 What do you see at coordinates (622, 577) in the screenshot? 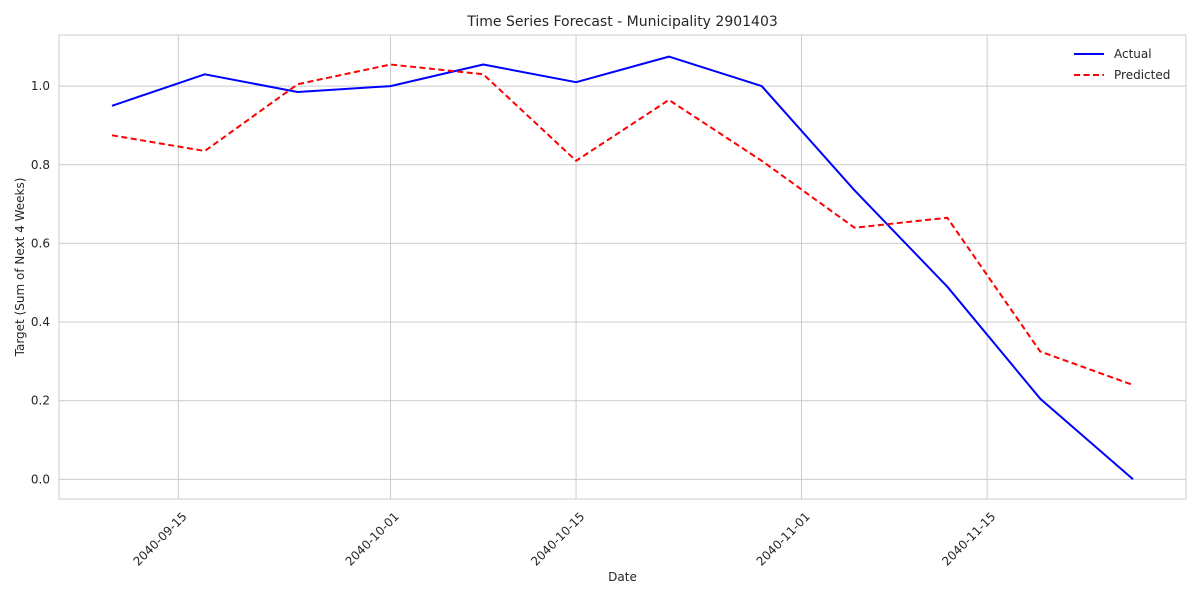
I see `x-axis-label: Date` at bounding box center [622, 577].